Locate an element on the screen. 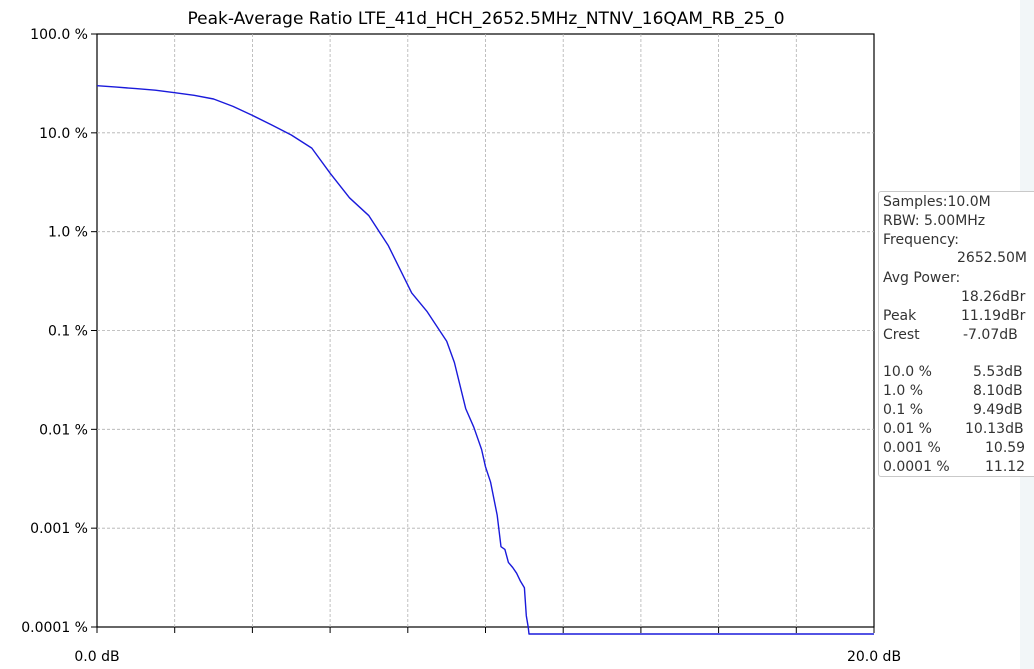 This screenshot has width=1034, height=669. legend-ccdf-db: 10.59 is located at coordinates (1005, 448).